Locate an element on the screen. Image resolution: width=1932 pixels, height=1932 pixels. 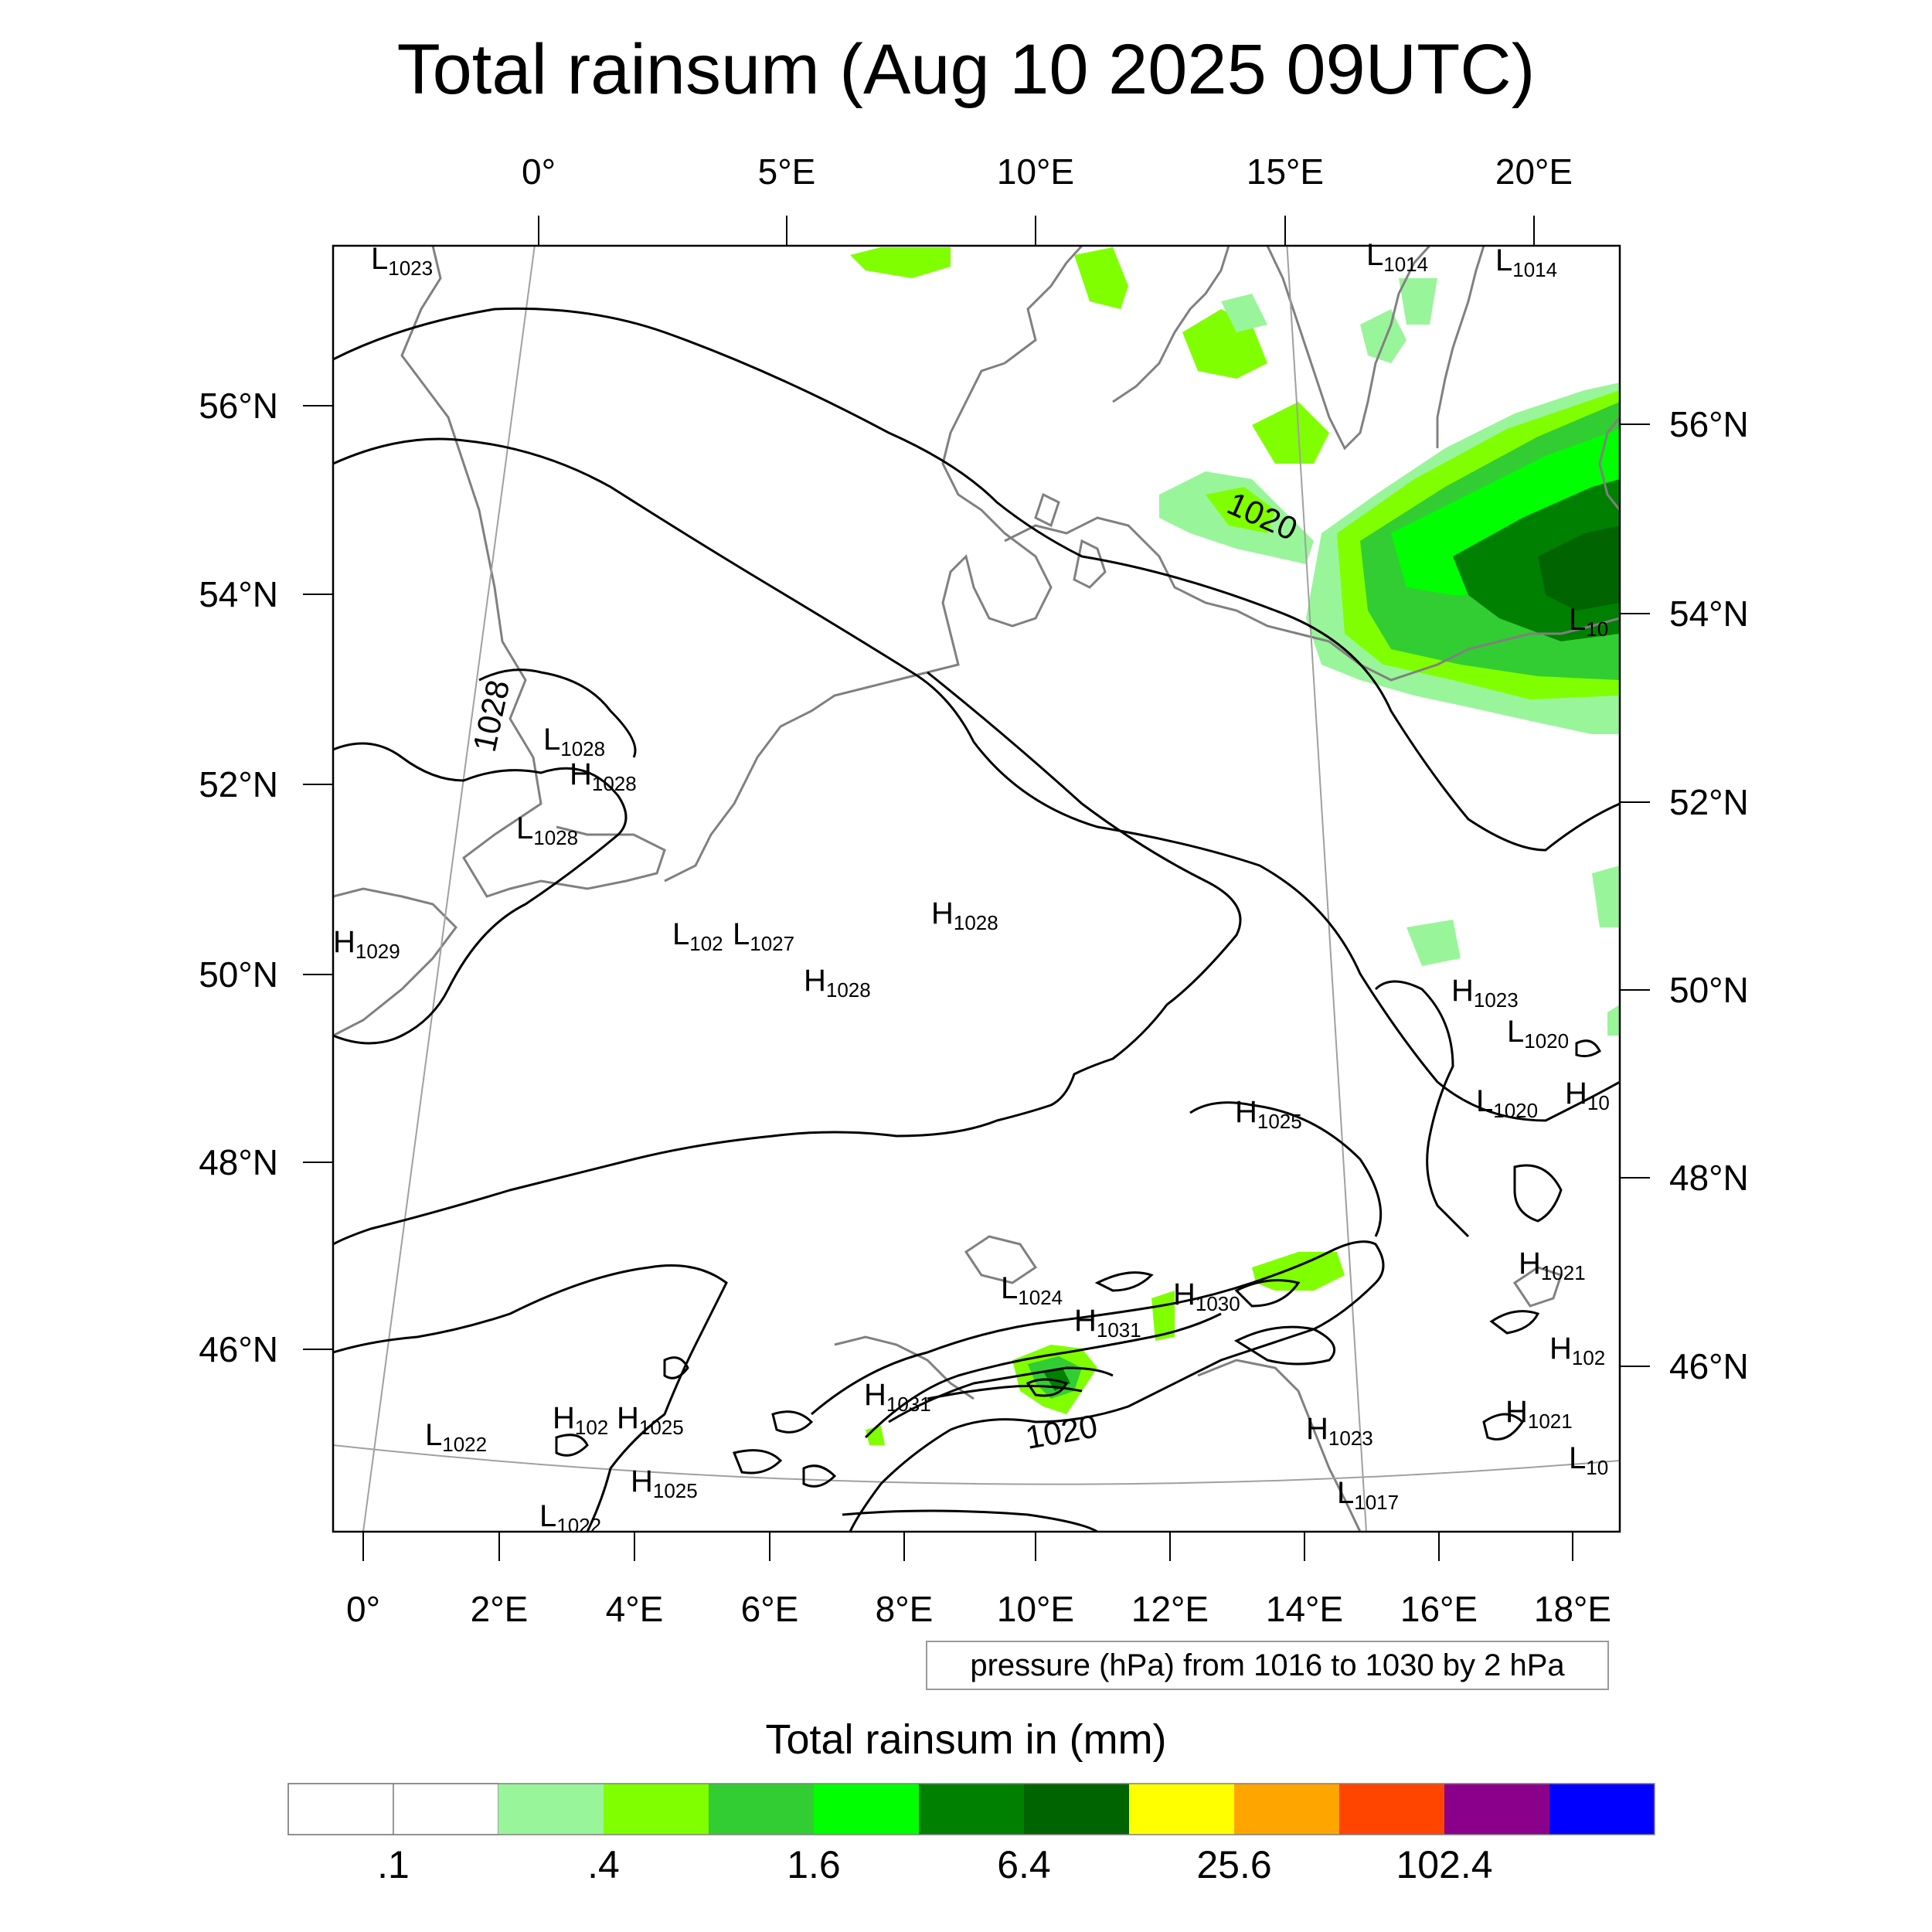
bottom-axis-label: 18°E is located at coordinates (1573, 1609).